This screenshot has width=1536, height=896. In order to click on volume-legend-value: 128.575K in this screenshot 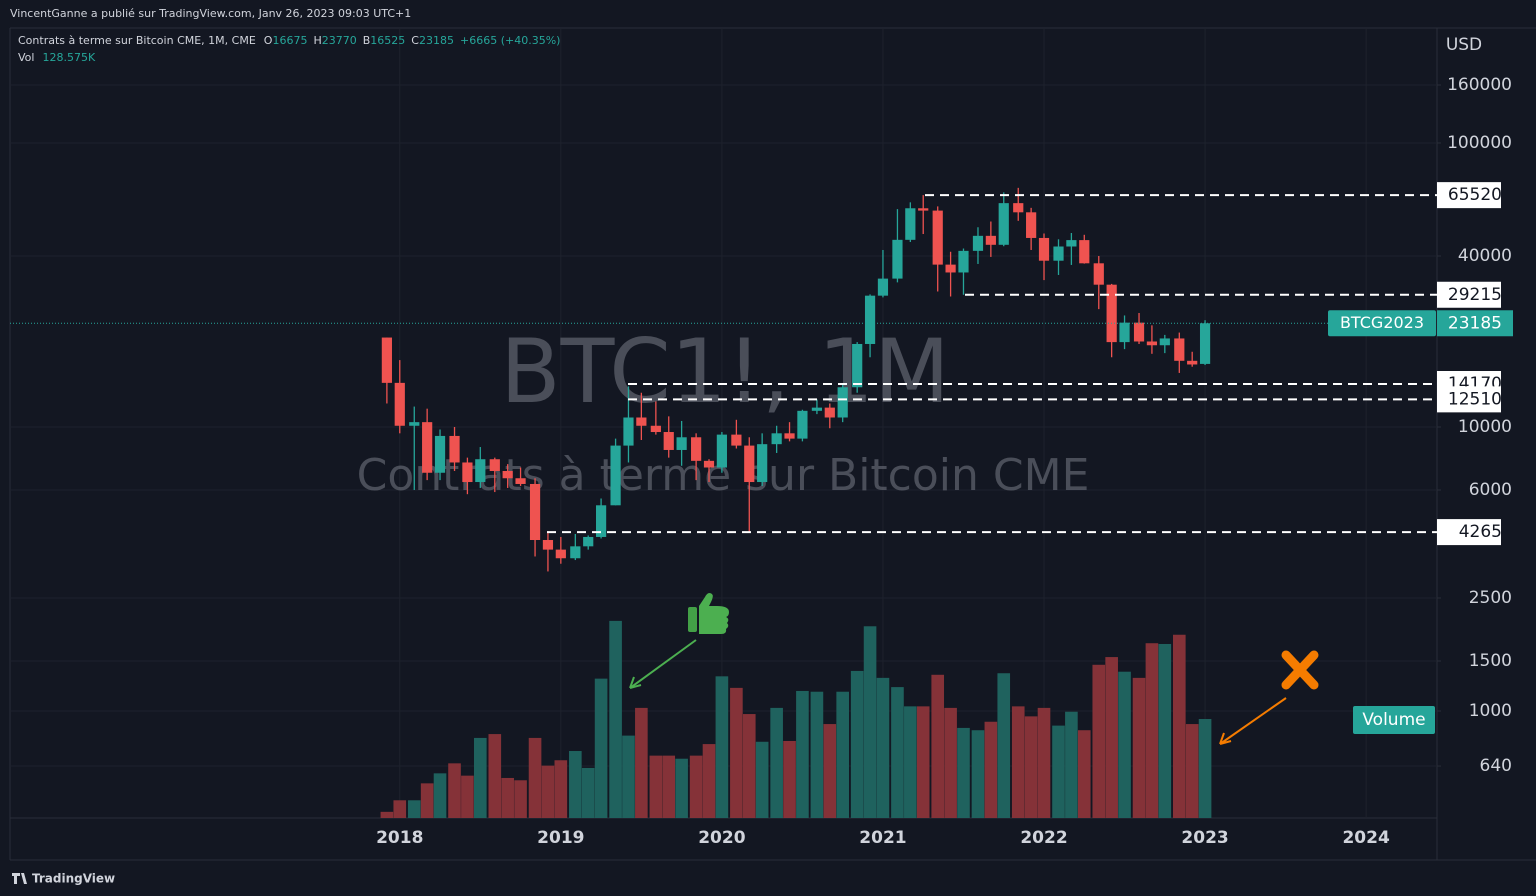, I will do `click(68, 57)`.